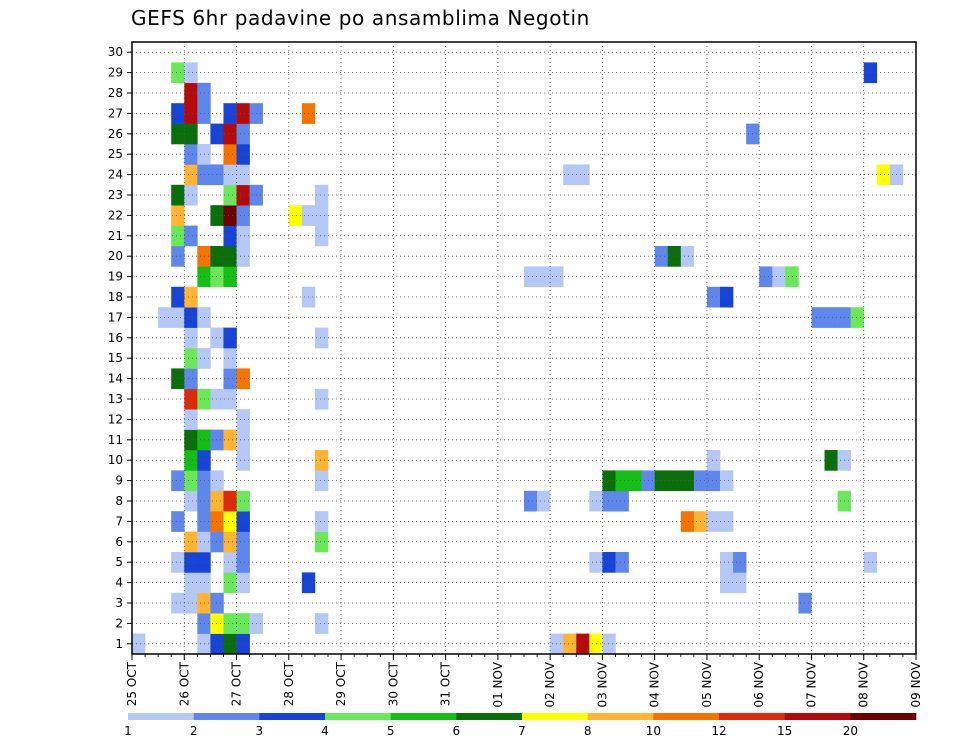 The height and width of the screenshot is (742, 960). I want to click on y-tick-label: 23, so click(115, 195).